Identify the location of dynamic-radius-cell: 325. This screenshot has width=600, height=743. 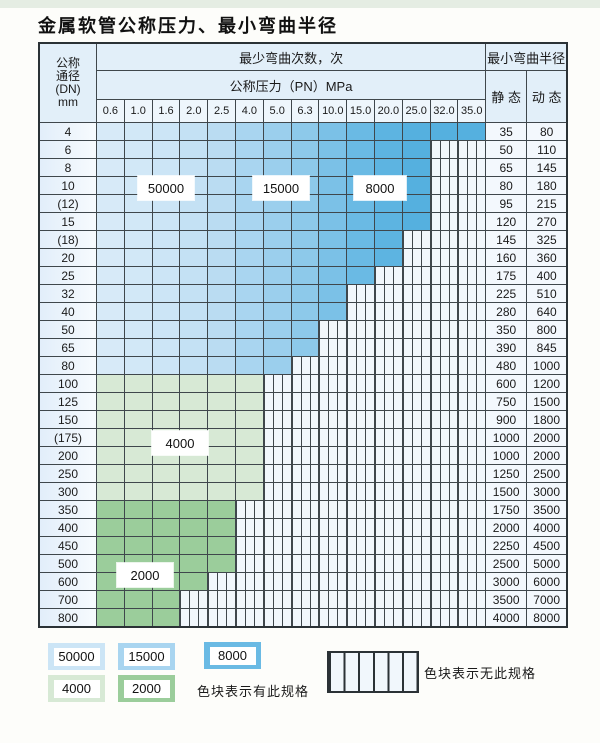
(547, 239).